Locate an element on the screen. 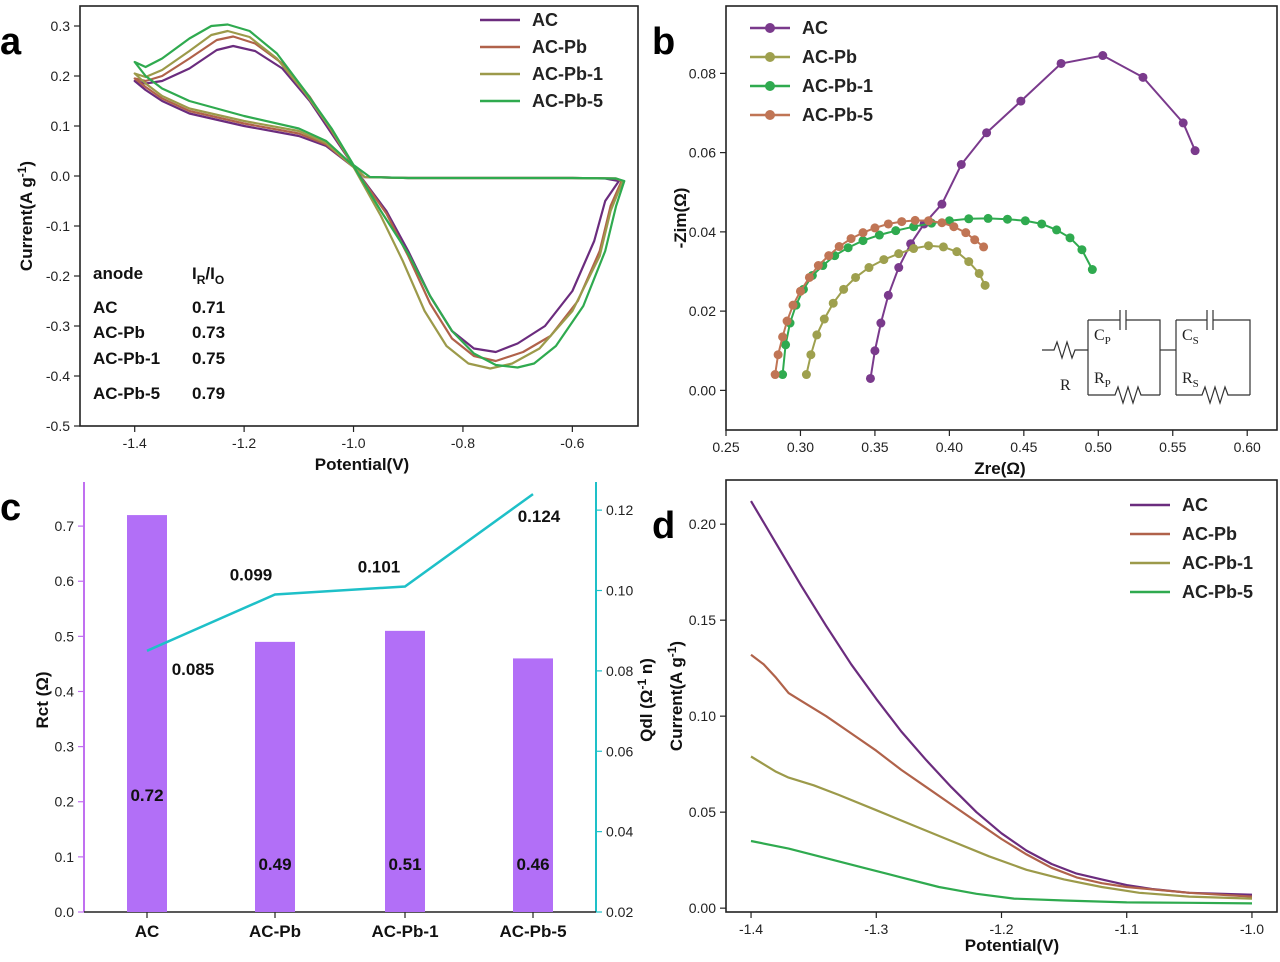 Image resolution: width=1280 pixels, height=962 pixels. y-axis-label-b: -Zim(Ω) is located at coordinates (680, 218).